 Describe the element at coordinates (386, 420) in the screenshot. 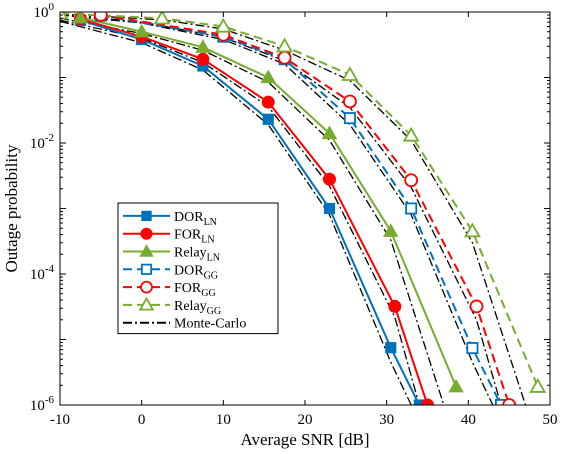

I see `x-tick-label: 30` at that location.